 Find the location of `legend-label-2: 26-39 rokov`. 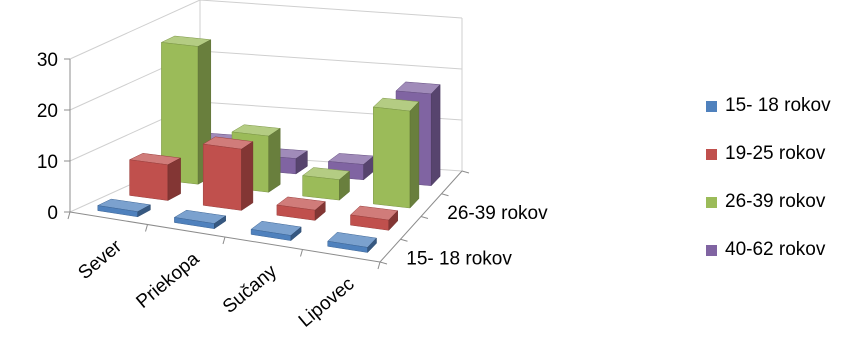

legend-label-2: 26-39 rokov is located at coordinates (775, 201).